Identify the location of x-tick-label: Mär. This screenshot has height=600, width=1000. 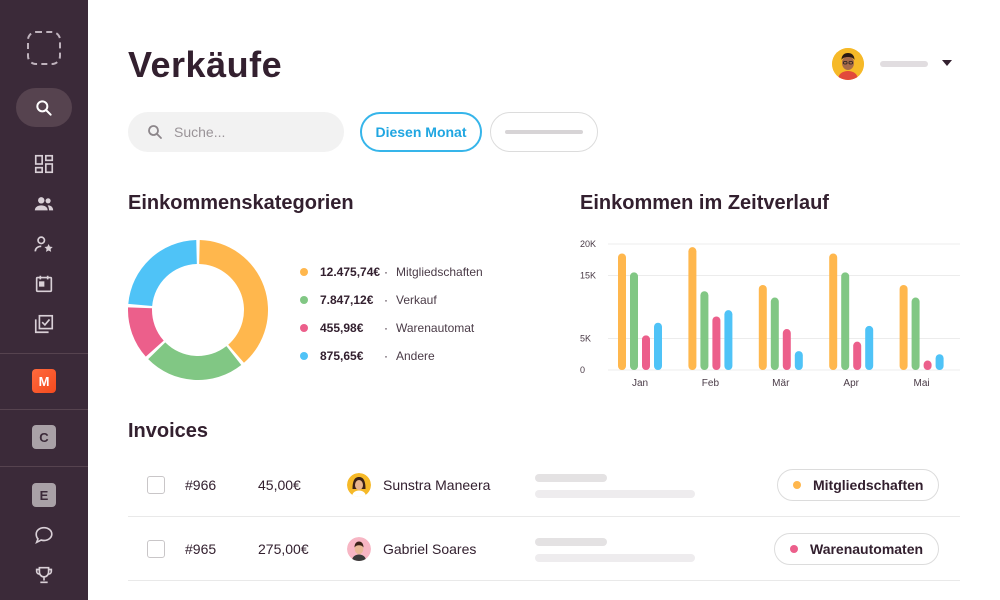
(781, 383).